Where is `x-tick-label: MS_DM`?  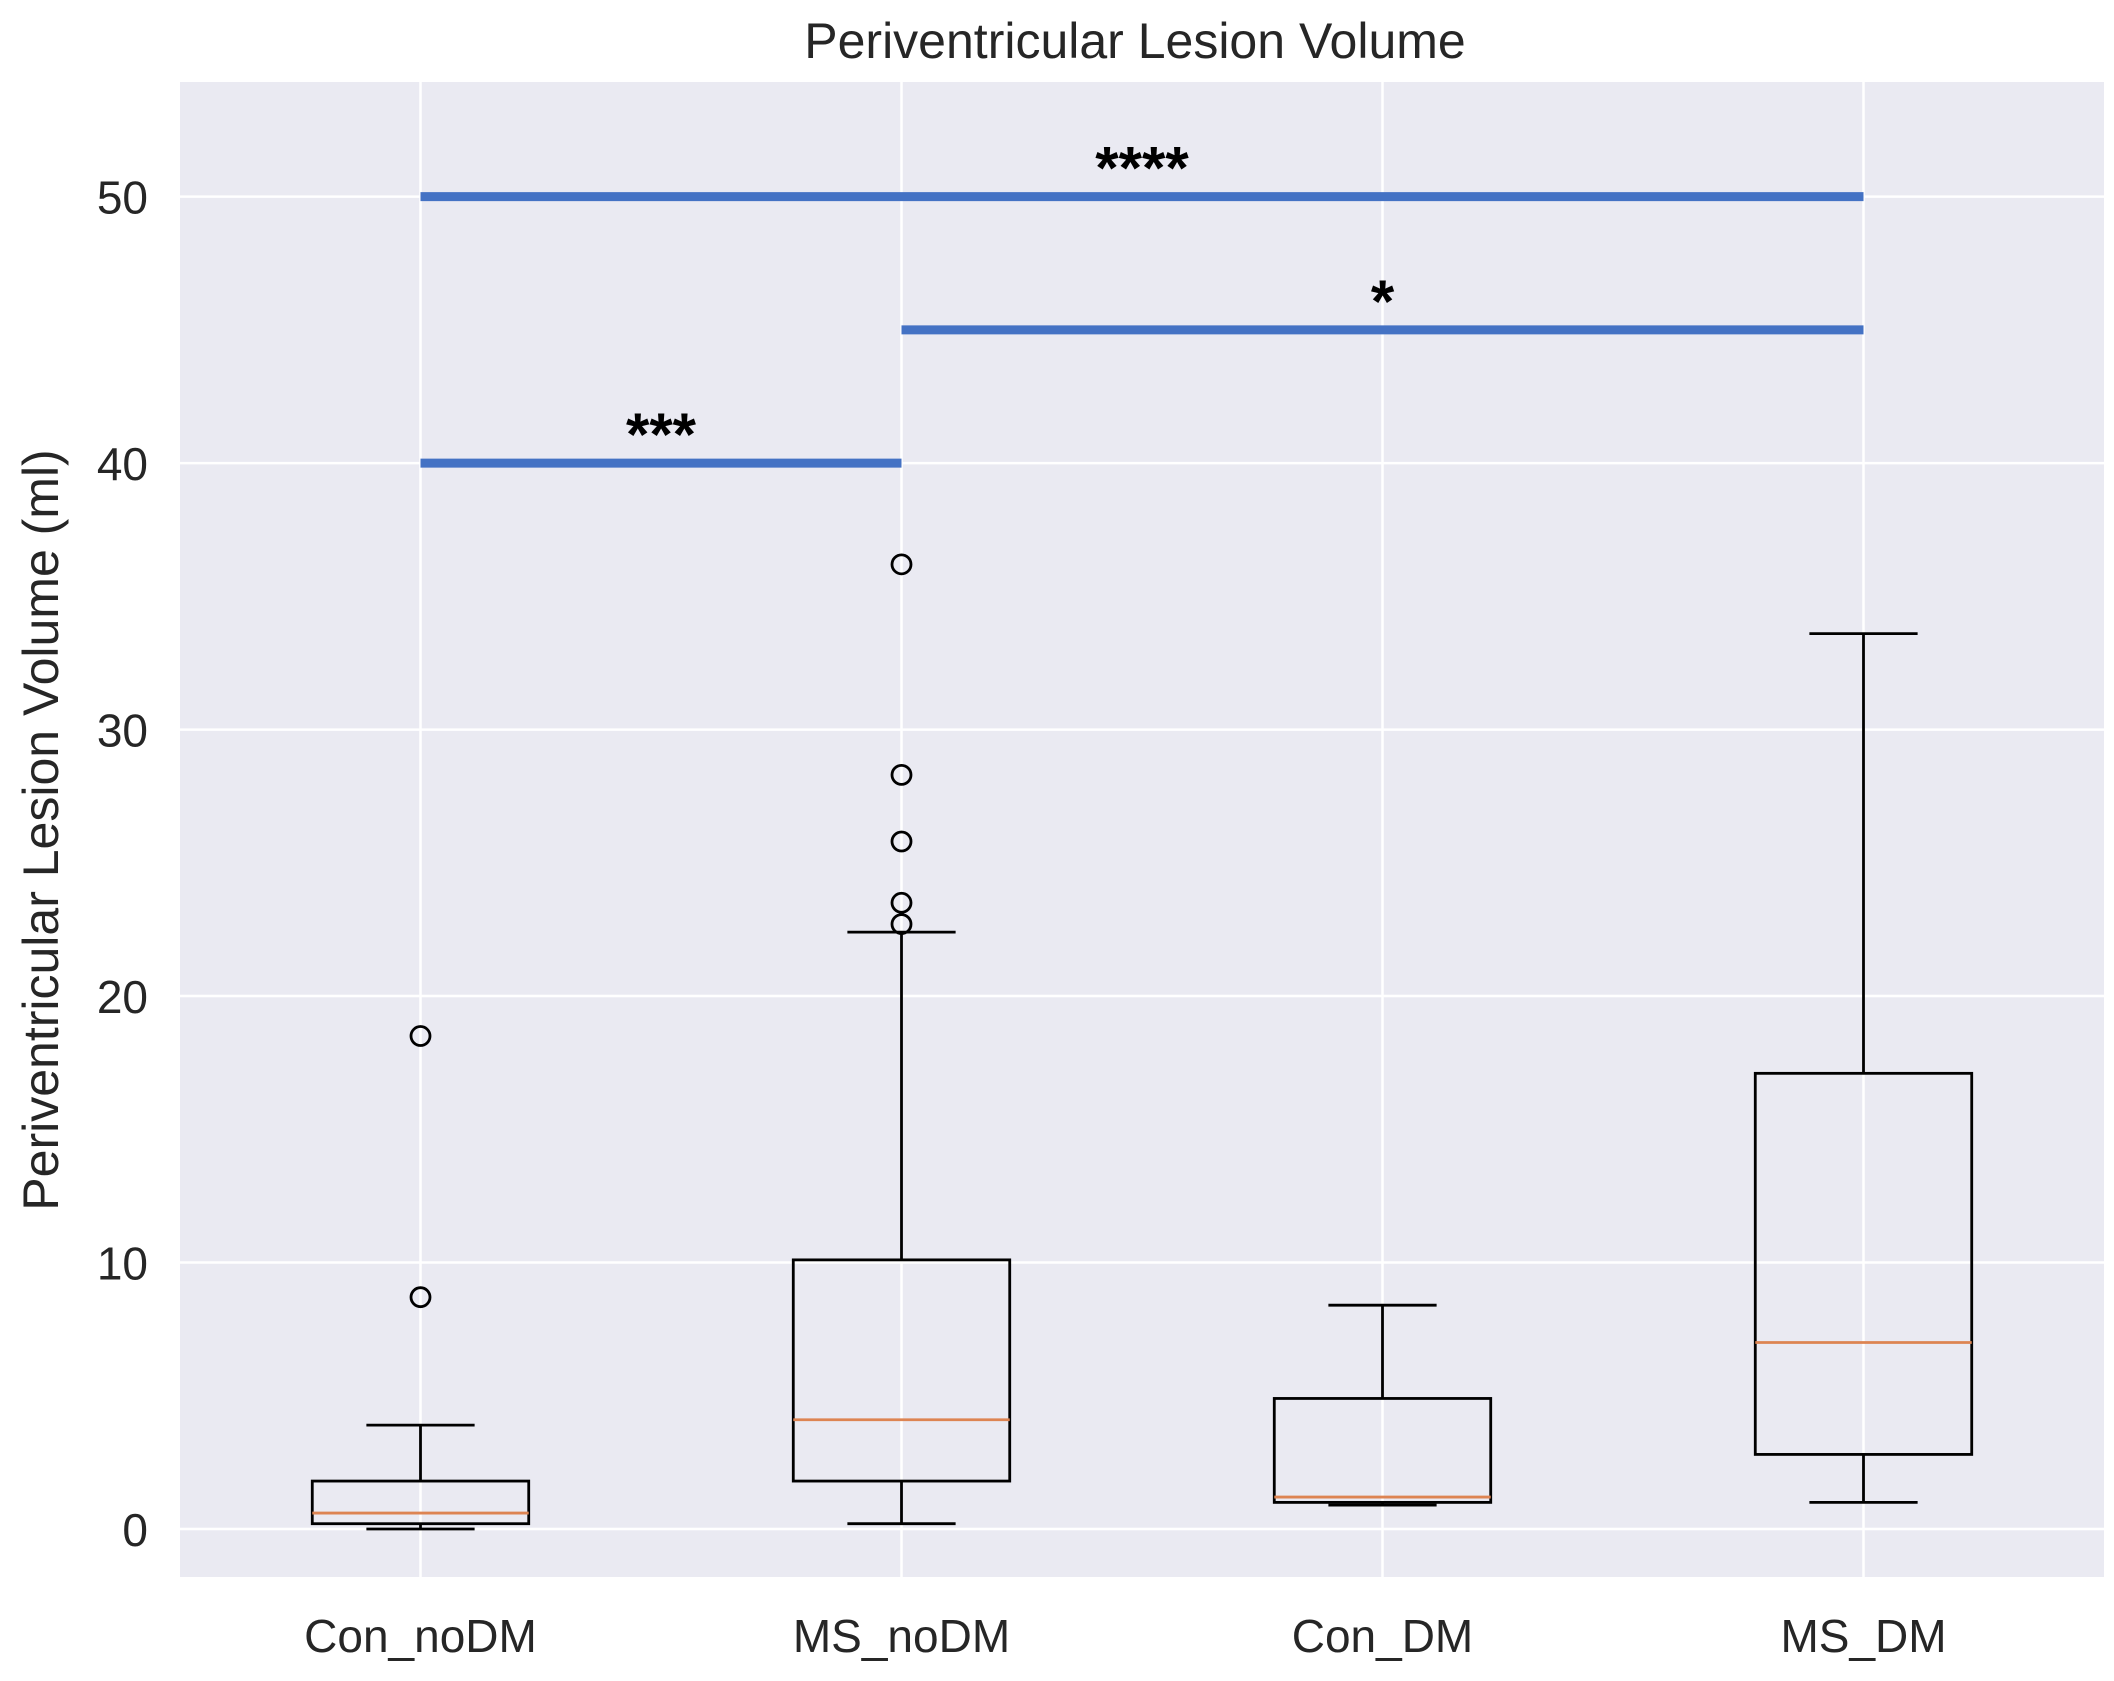
x-tick-label: MS_DM is located at coordinates (1863, 1636).